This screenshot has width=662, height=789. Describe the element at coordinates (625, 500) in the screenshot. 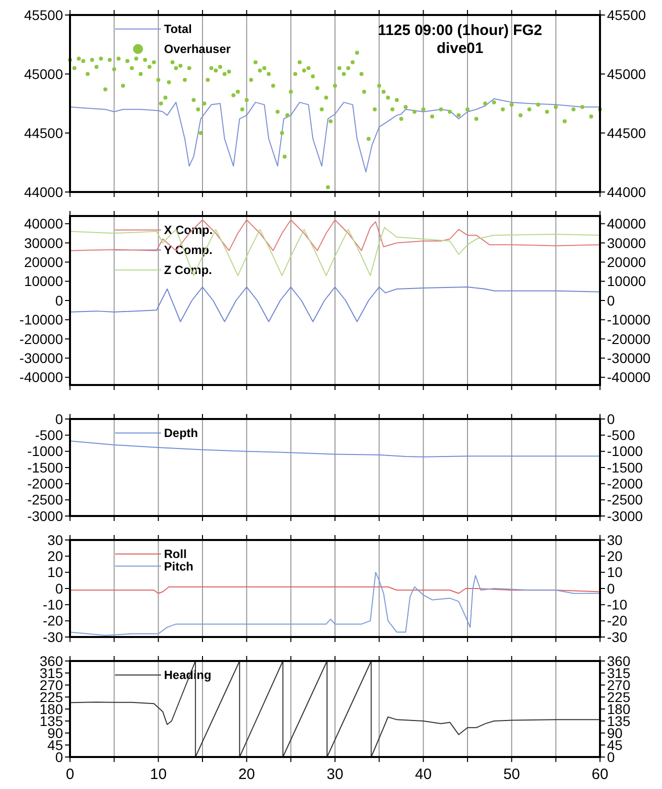

I see `y2-tick-label: -2500` at that location.